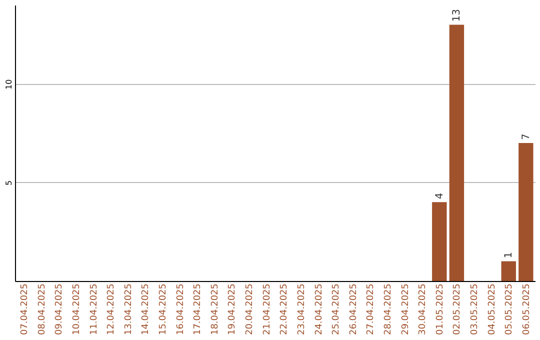 This screenshot has height=340, width=540. What do you see at coordinates (25, 310) in the screenshot?
I see `x-tick-label: 07.04.2025` at bounding box center [25, 310].